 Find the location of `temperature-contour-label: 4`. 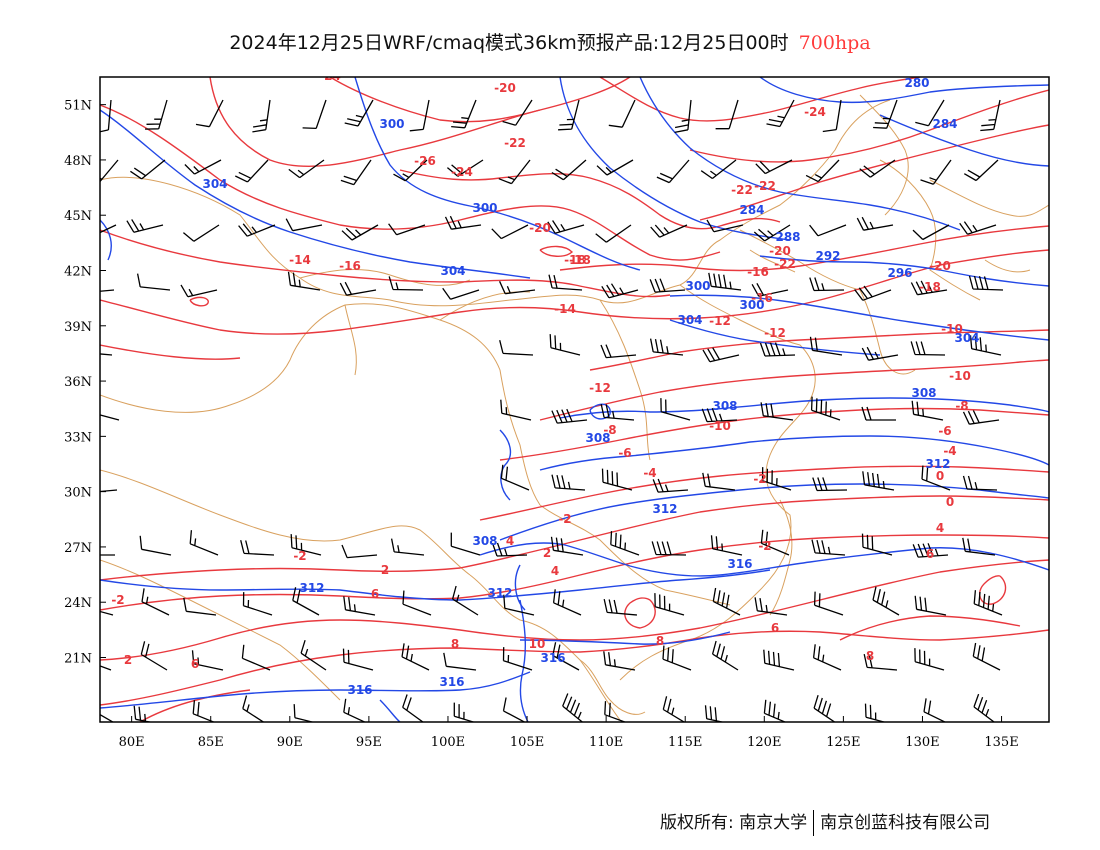

temperature-contour-label: 4 is located at coordinates (555, 571).